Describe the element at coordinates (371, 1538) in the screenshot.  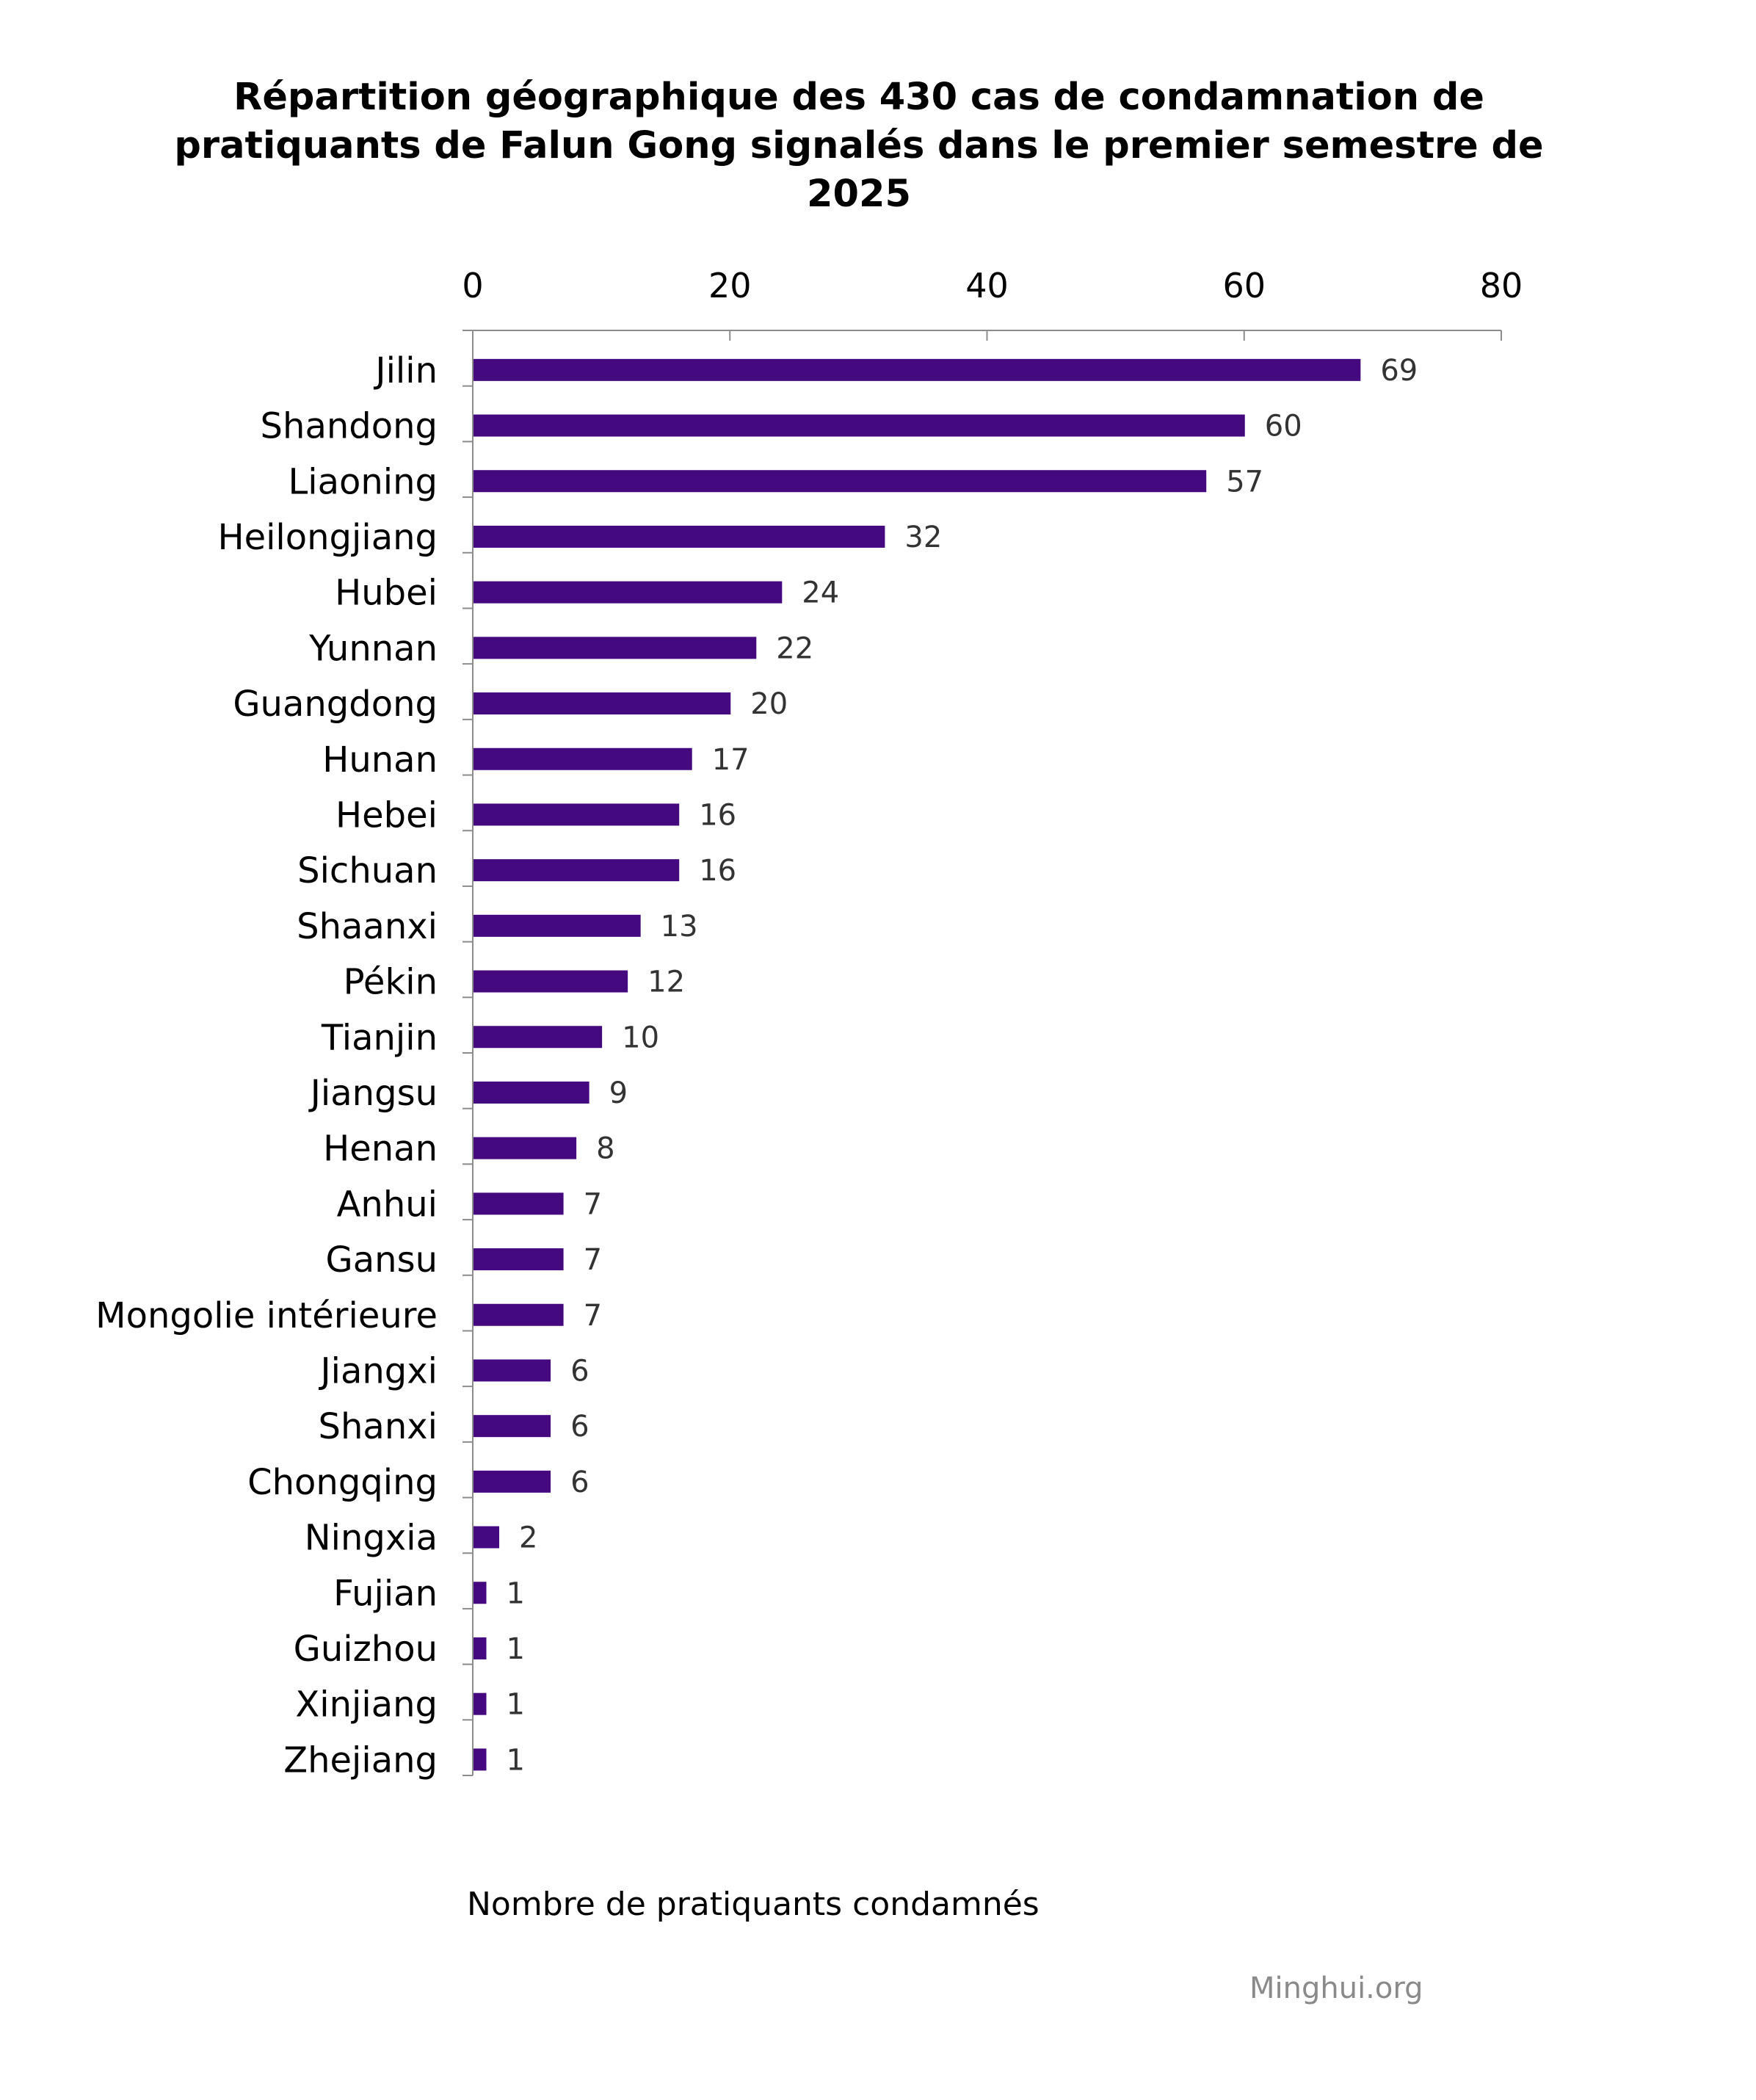
I see `category-label: Ningxia` at that location.